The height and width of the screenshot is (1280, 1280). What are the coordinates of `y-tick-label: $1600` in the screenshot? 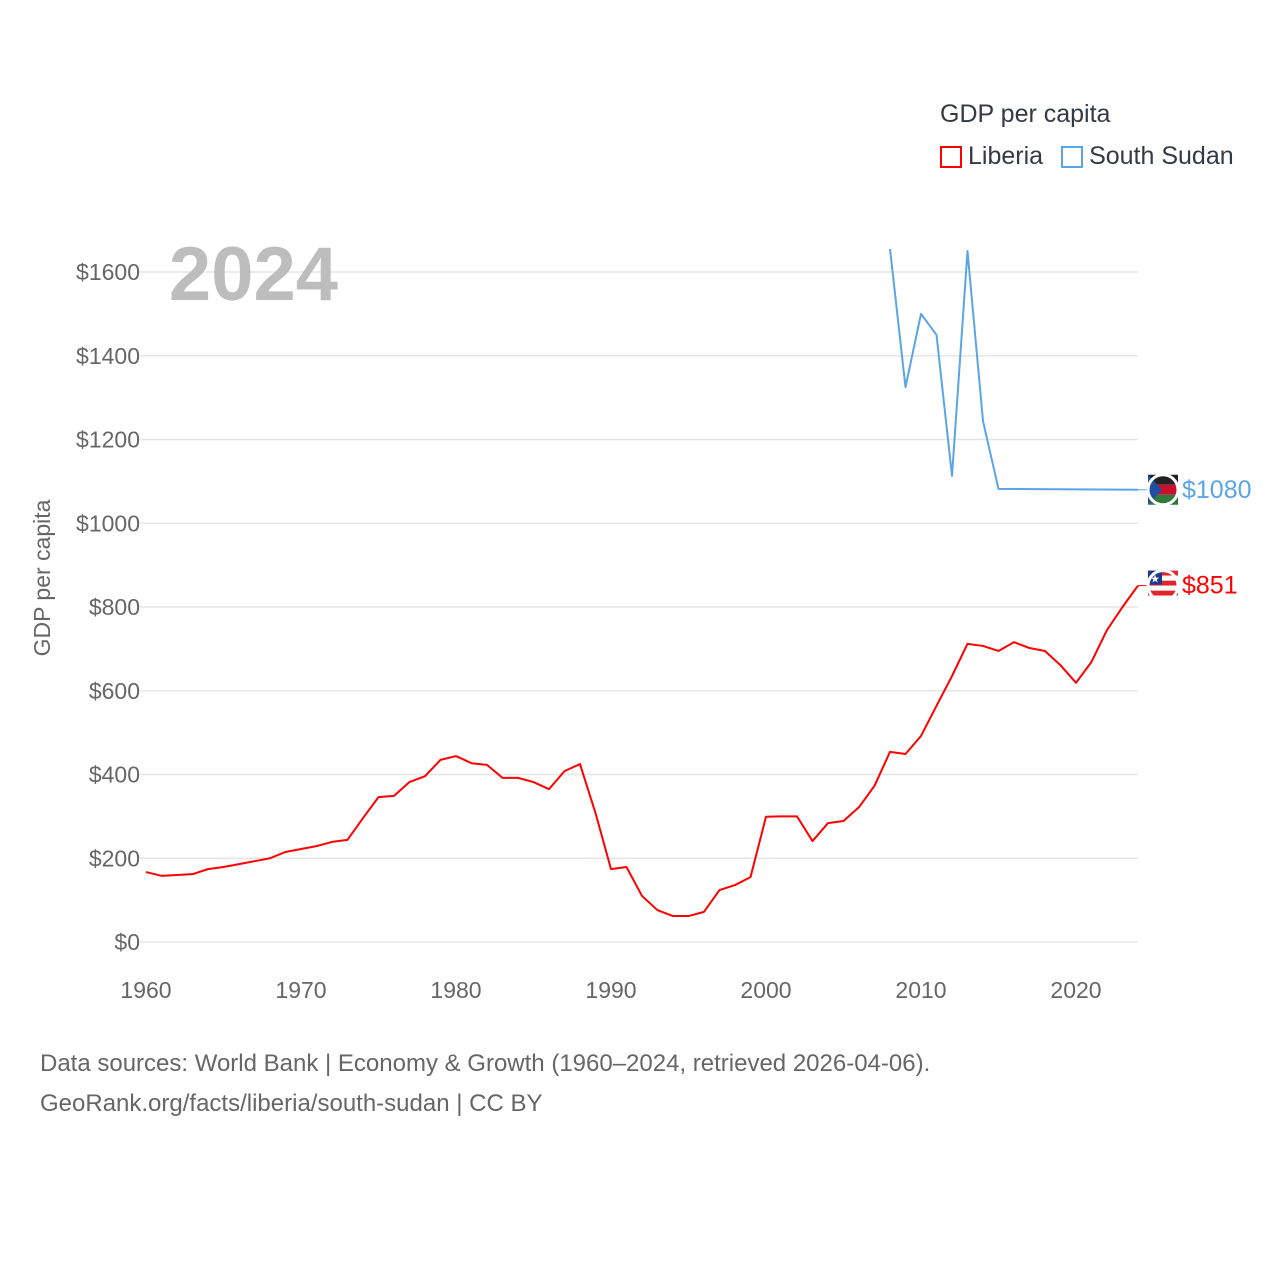 It's located at (108, 272).